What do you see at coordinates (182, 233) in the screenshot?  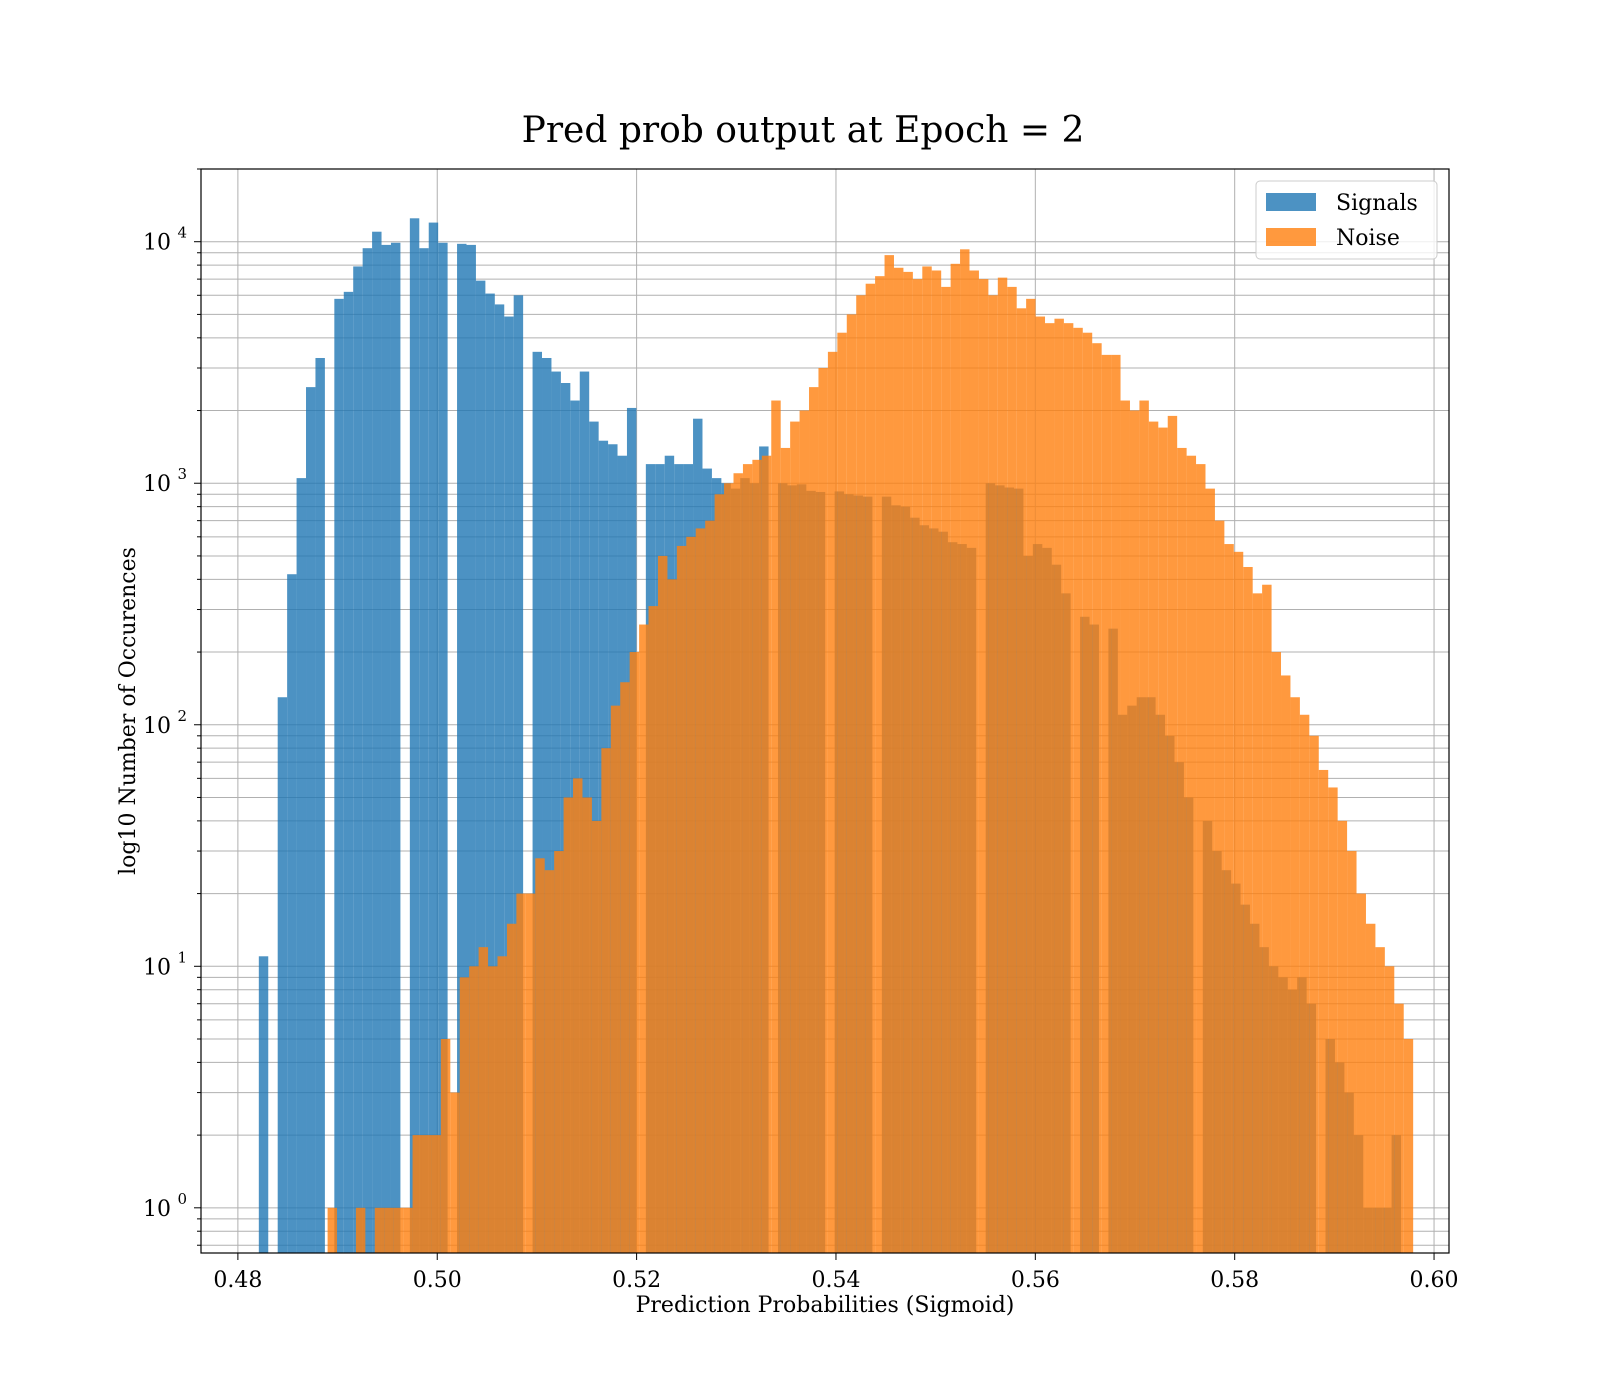 I see `y-tick-exponent: 4` at bounding box center [182, 233].